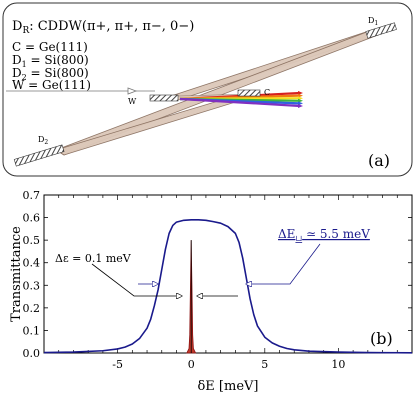 This screenshot has width=415, height=400. I want to click on annotation-E-leader, so click(283, 263).